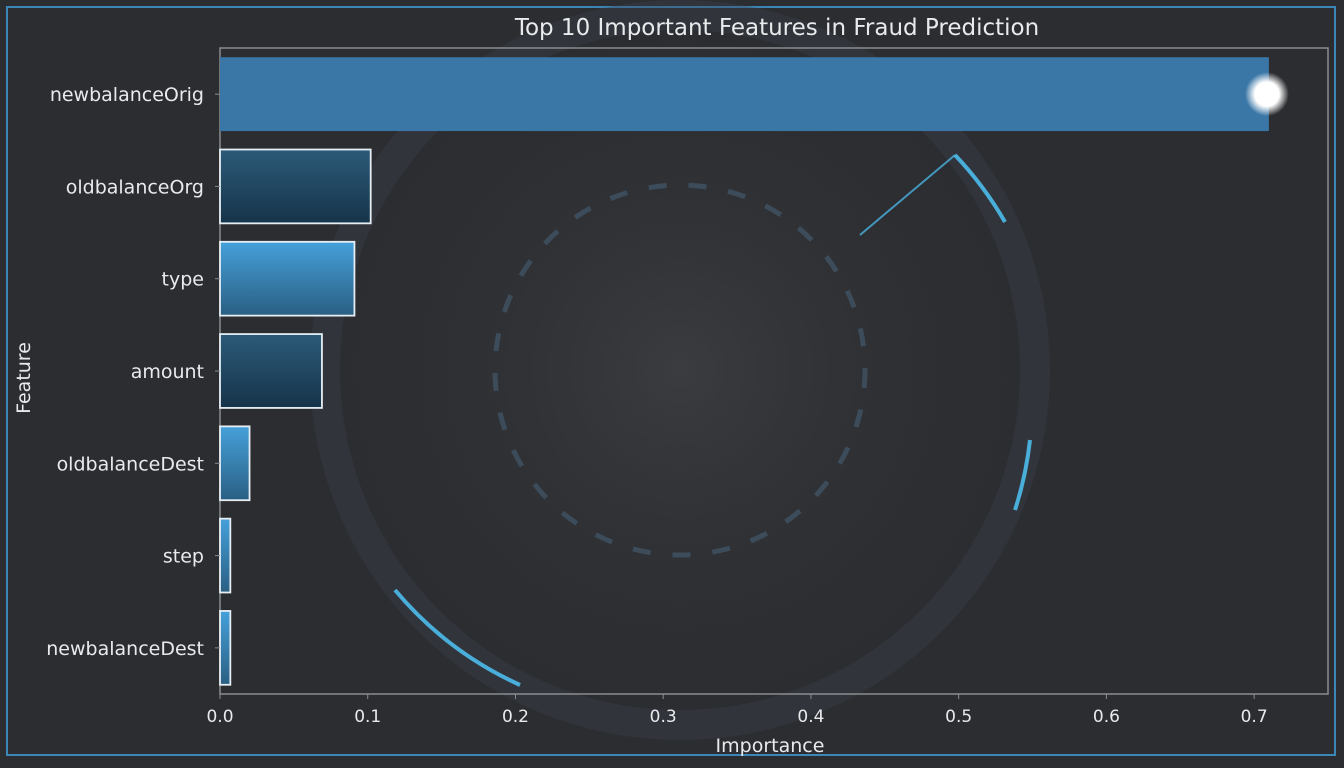 Image resolution: width=1344 pixels, height=768 pixels. I want to click on x-tick-label: 0.2, so click(515, 717).